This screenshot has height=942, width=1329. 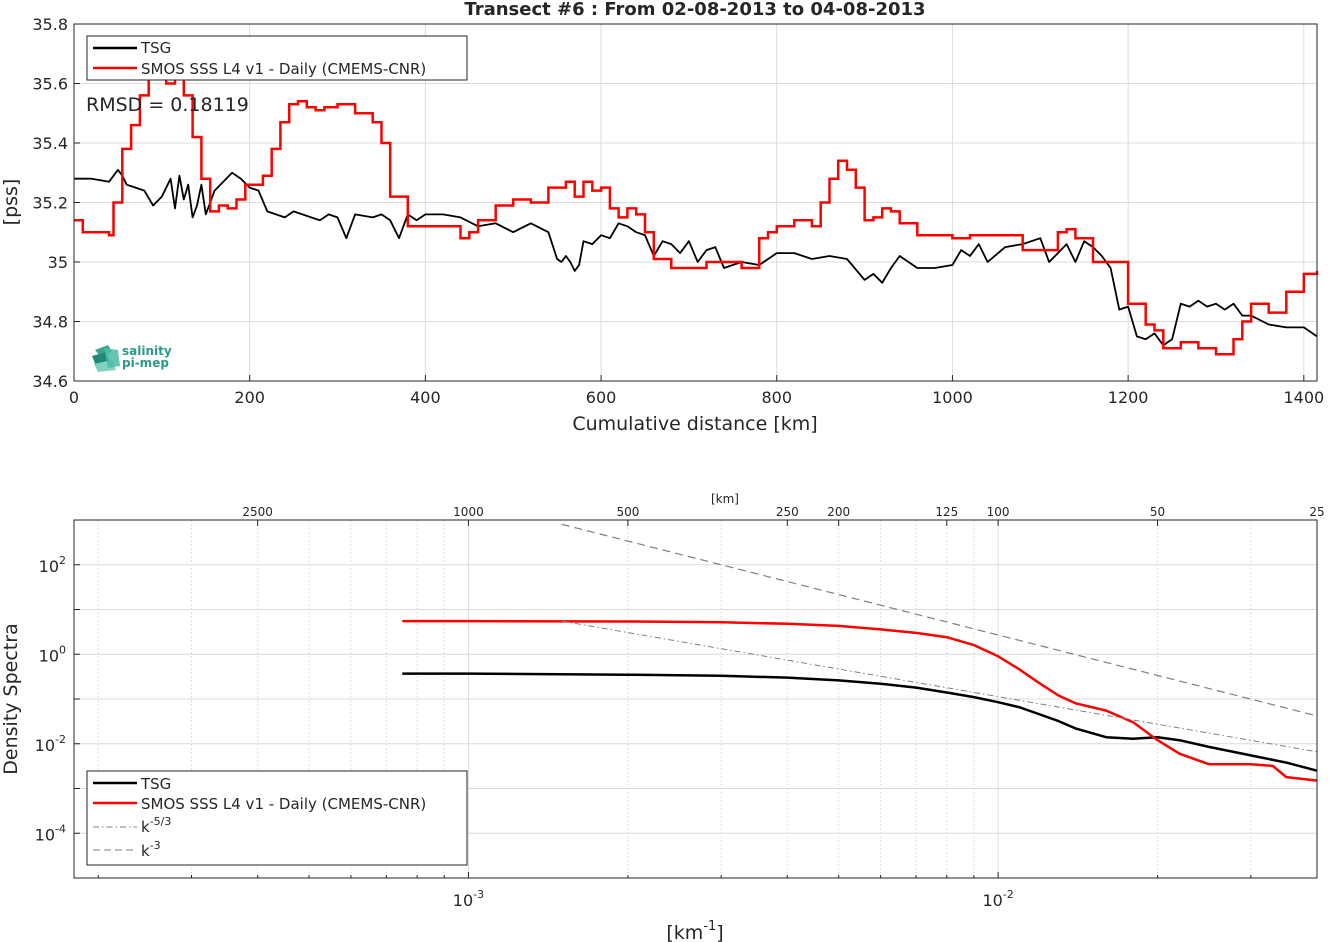 What do you see at coordinates (425, 397) in the screenshot?
I see `top-x-tick-label: 400` at bounding box center [425, 397].